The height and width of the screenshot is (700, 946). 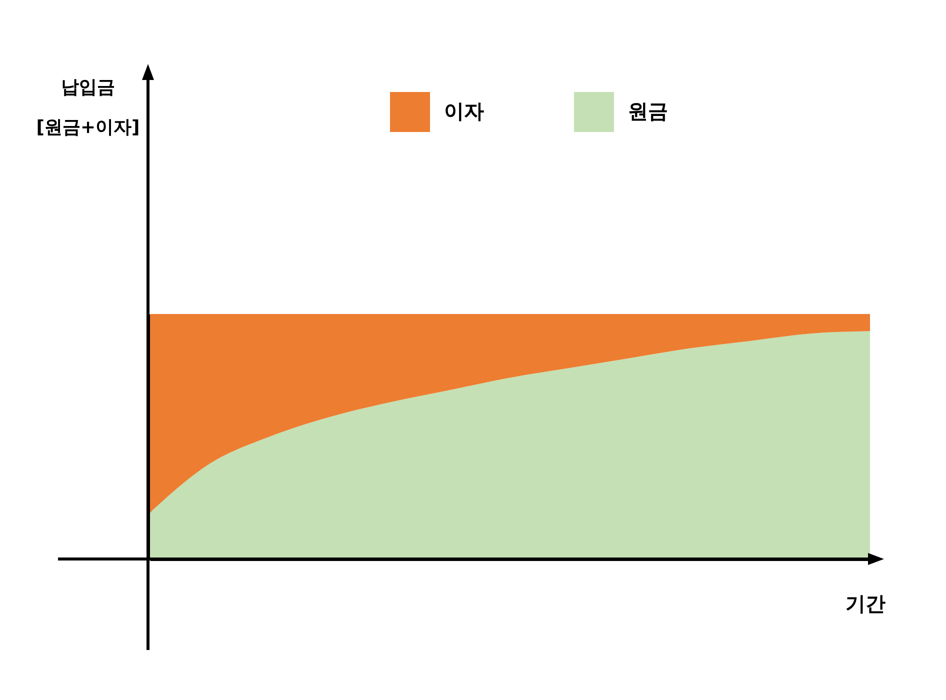 What do you see at coordinates (464, 111) in the screenshot?
I see `legend-label: 이자` at bounding box center [464, 111].